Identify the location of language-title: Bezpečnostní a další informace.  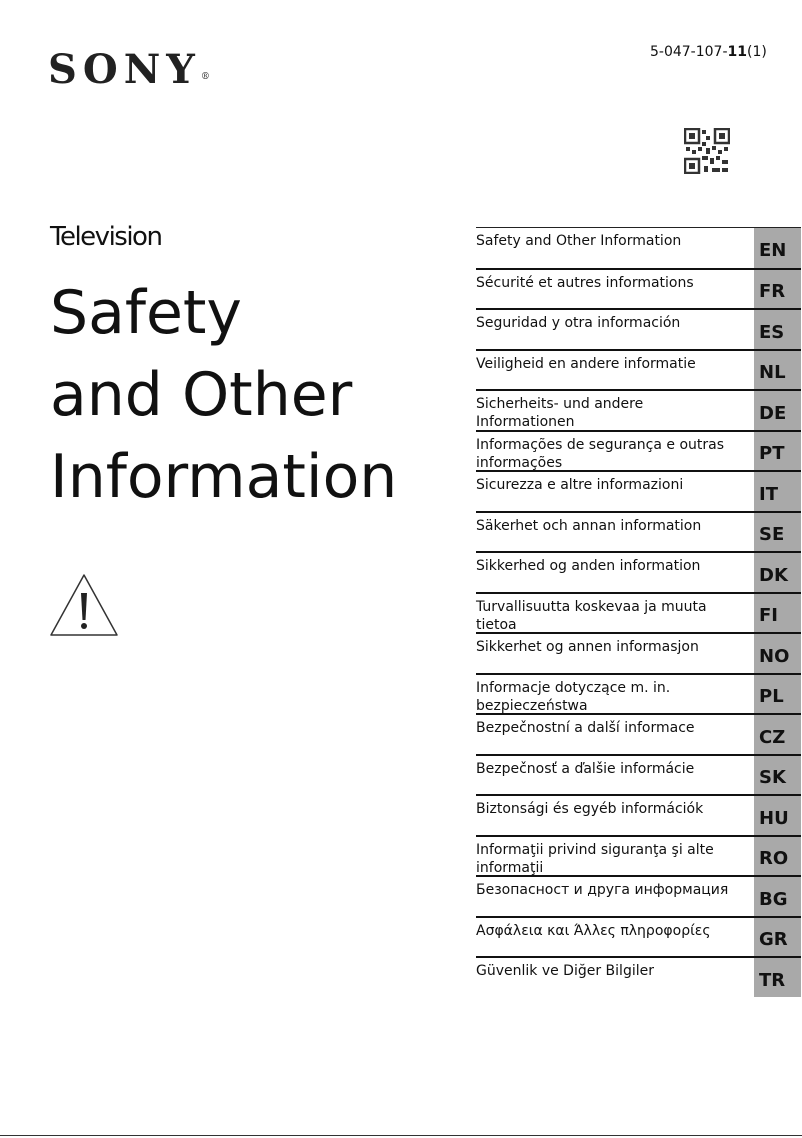
(585, 728).